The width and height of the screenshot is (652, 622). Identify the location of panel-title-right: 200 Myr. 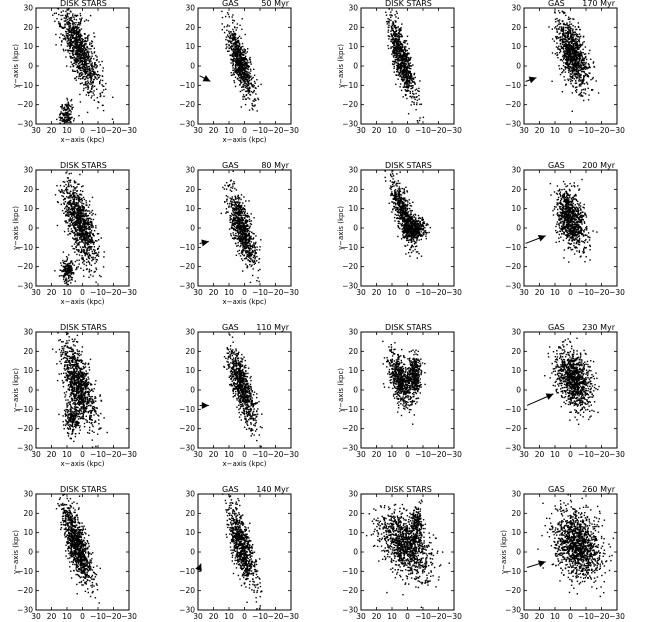
(598, 165).